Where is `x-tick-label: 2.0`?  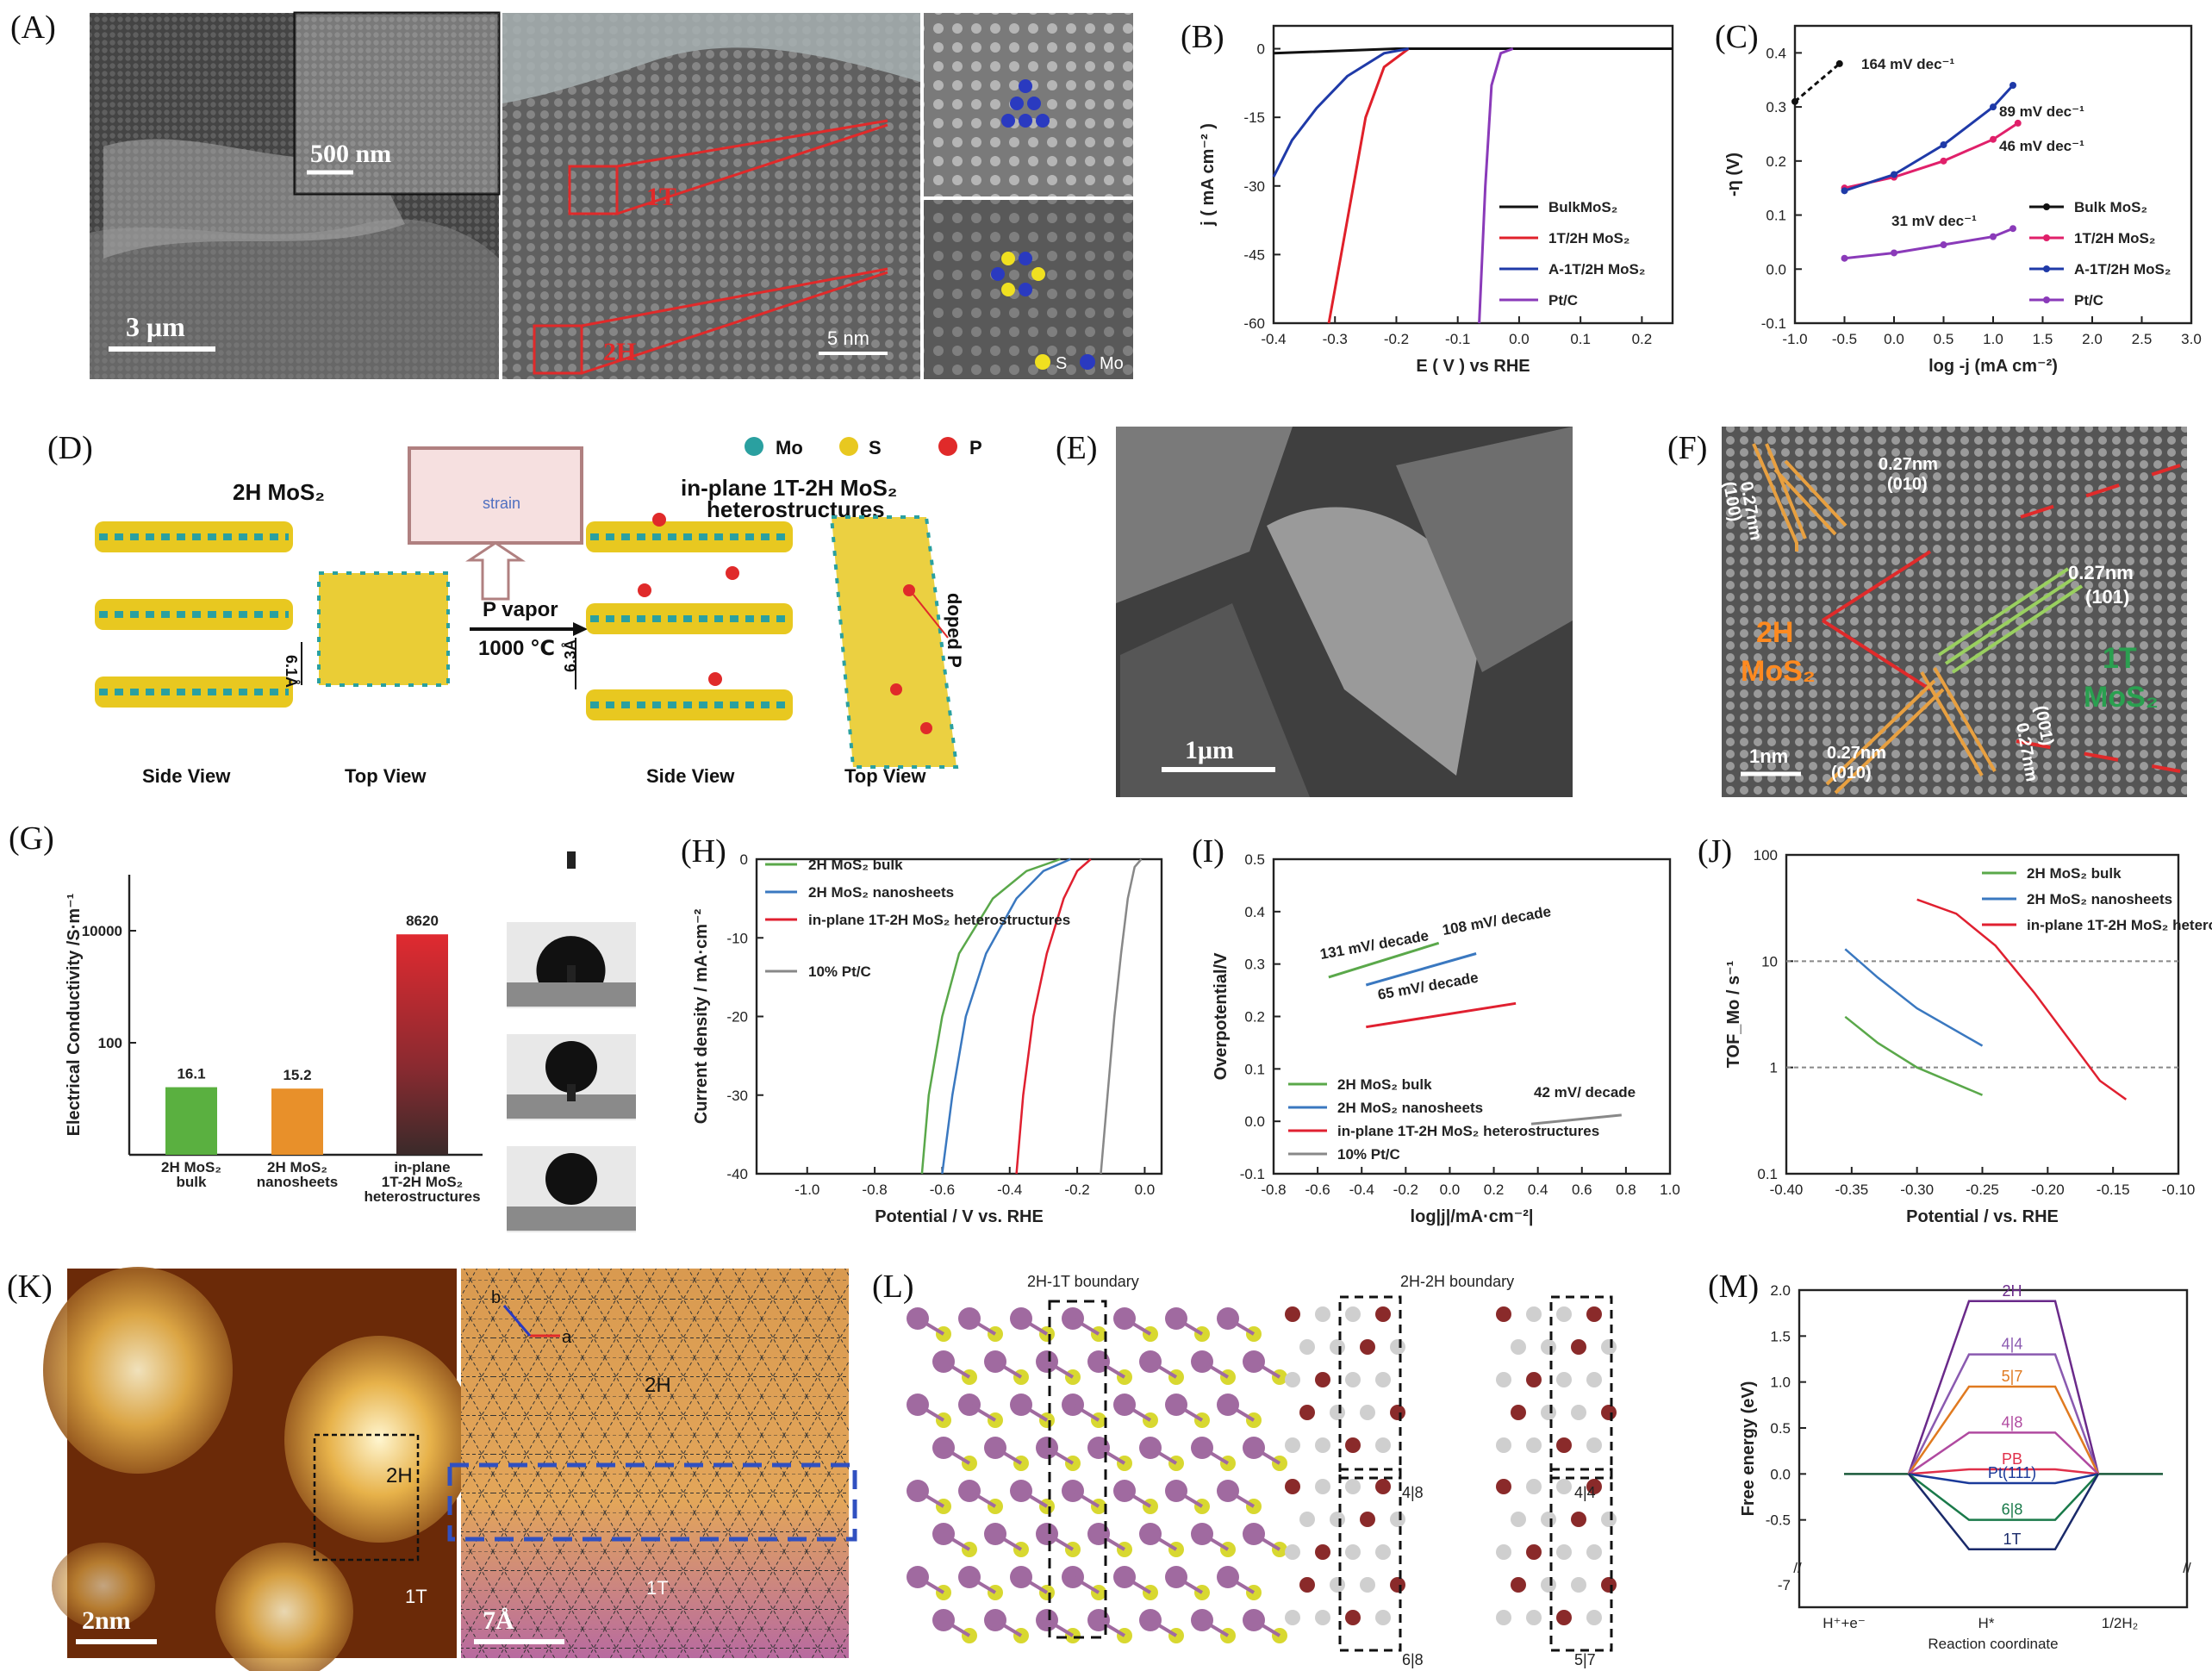 x-tick-label: 2.0 is located at coordinates (2092, 339).